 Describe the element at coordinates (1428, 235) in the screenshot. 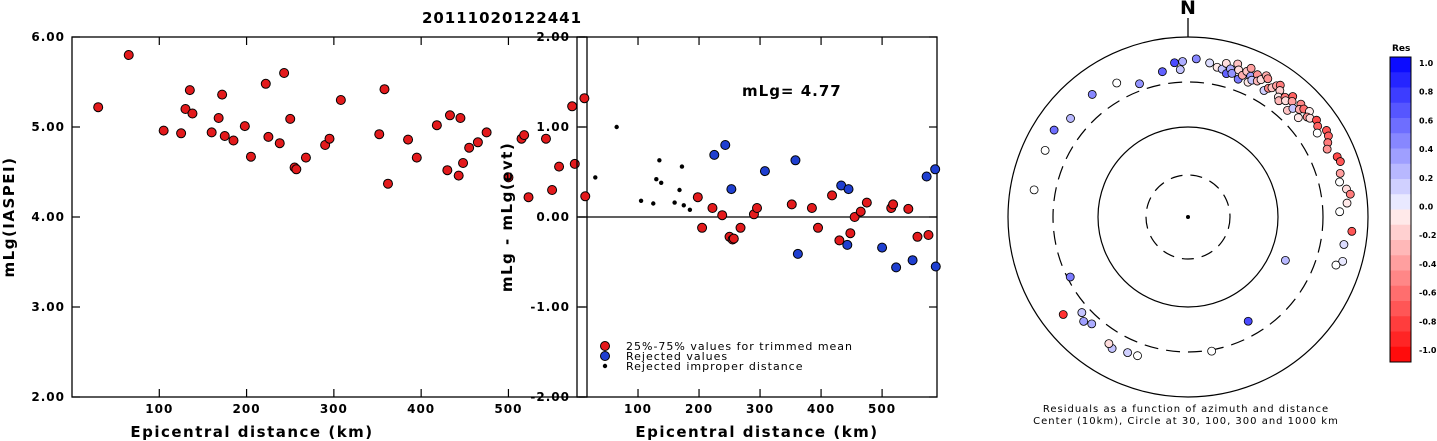

I see `colorbar-label: -0.2` at that location.